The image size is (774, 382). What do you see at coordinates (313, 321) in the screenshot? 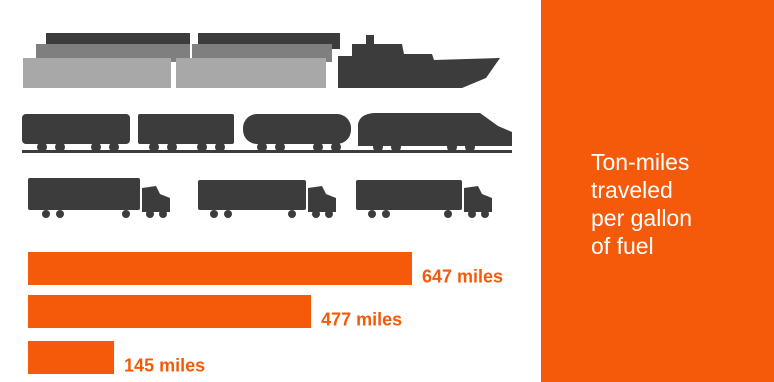
I see `value-labels: 647 miles 477 miles 145 miles` at bounding box center [313, 321].